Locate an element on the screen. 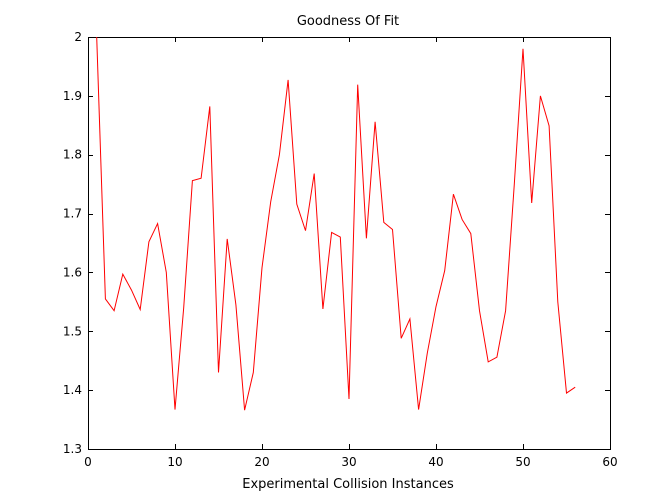 The width and height of the screenshot is (672, 504). y-tick-label: 1.8 is located at coordinates (72, 155).